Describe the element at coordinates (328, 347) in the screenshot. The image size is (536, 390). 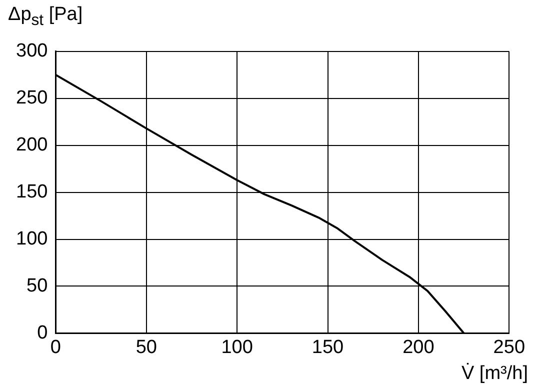
I see `x-tick-label: 150` at that location.